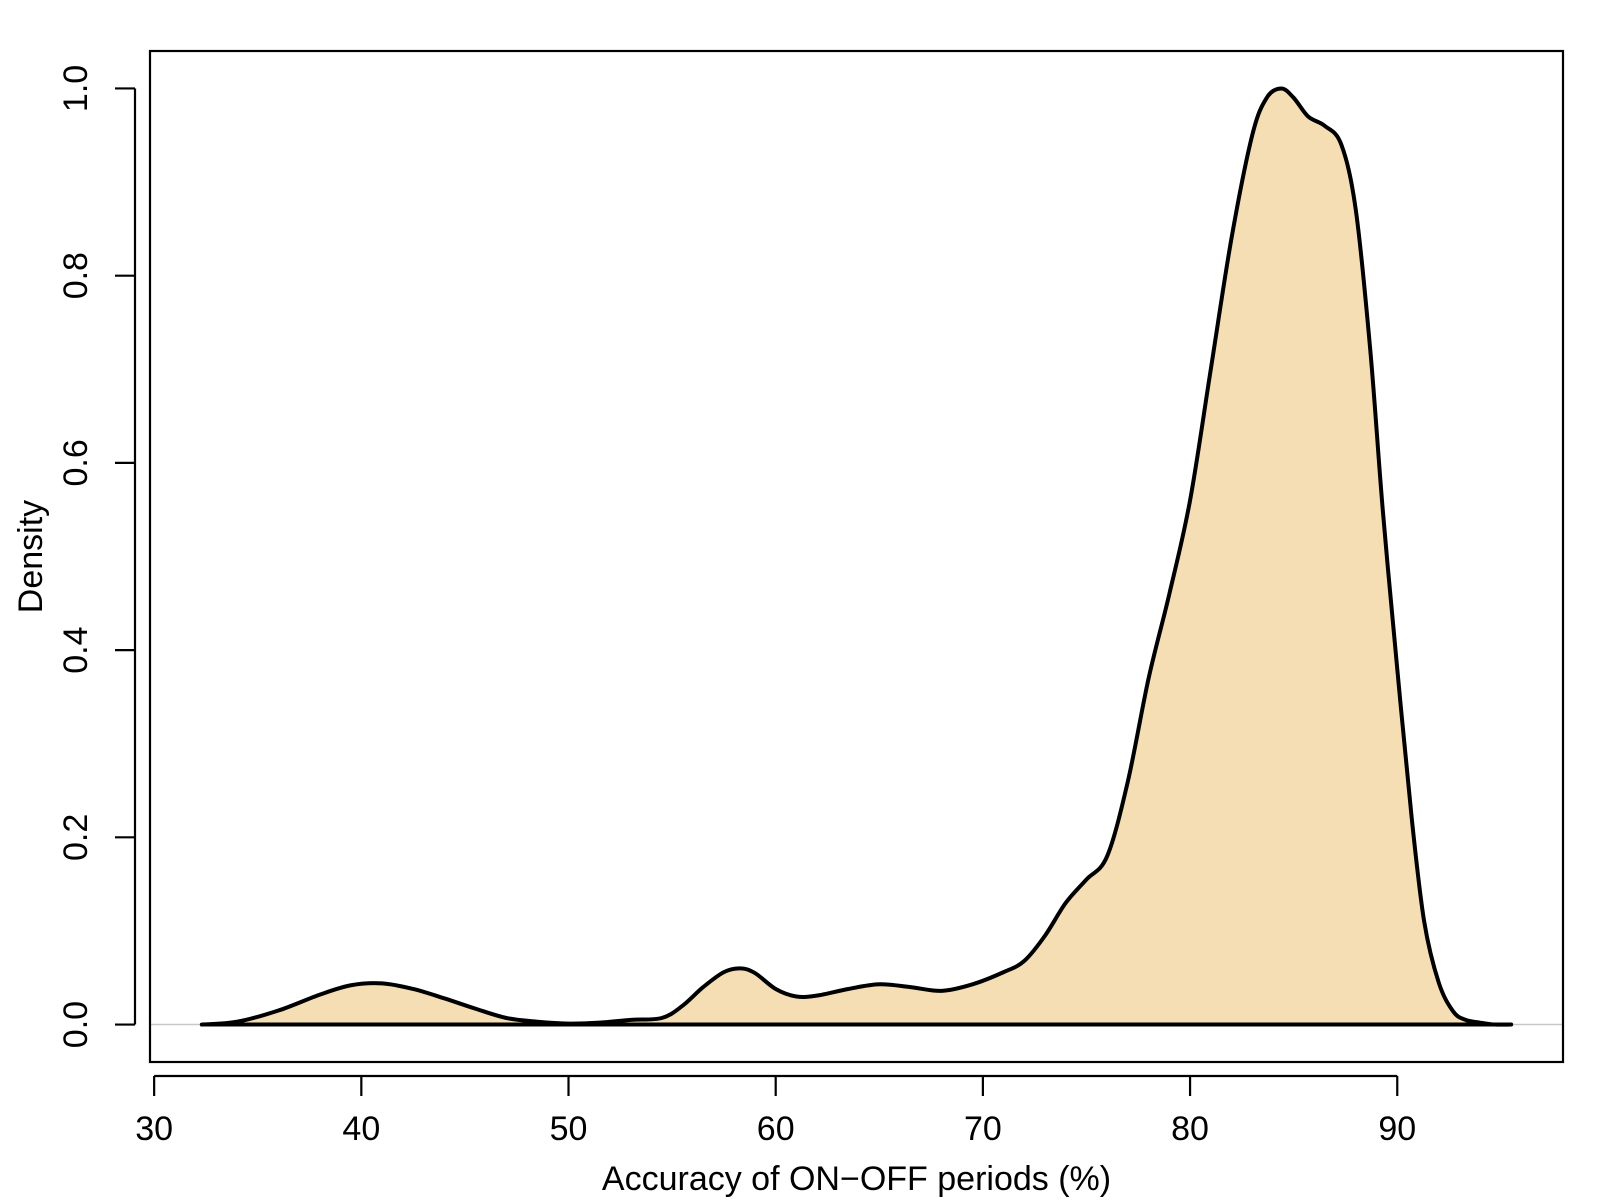 Image resolution: width=1600 pixels, height=1200 pixels. Describe the element at coordinates (1190, 1129) in the screenshot. I see `x-tick-label: 80` at that location.